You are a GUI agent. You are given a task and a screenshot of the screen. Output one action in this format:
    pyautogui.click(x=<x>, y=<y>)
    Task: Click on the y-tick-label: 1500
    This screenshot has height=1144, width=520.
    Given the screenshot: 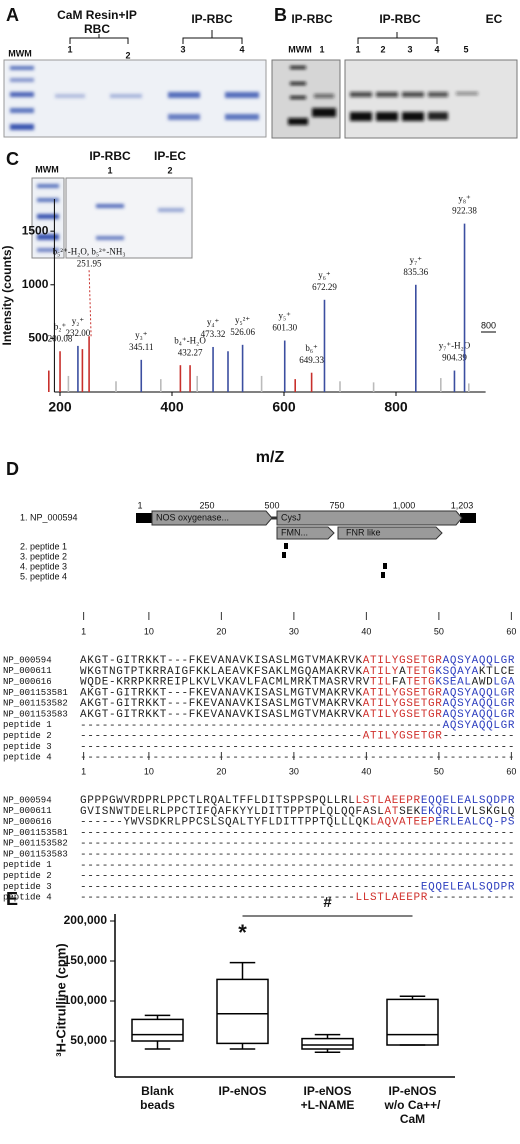 What is the action you would take?
    pyautogui.click(x=35, y=230)
    